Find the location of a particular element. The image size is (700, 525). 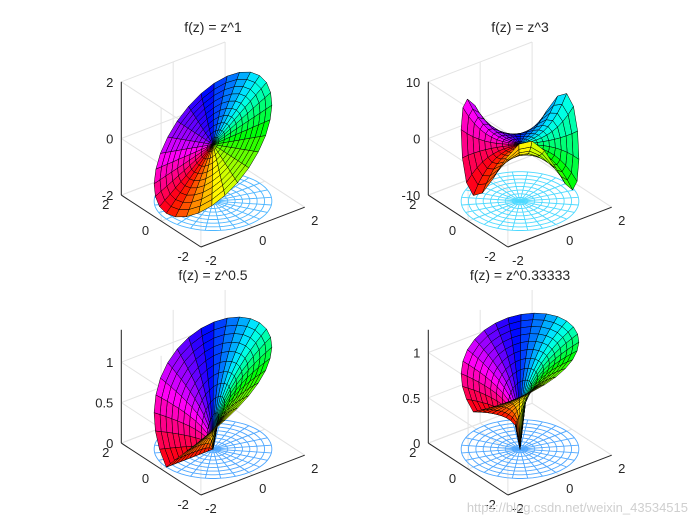

subplot-title: f(z) = z^1 is located at coordinates (213, 27).